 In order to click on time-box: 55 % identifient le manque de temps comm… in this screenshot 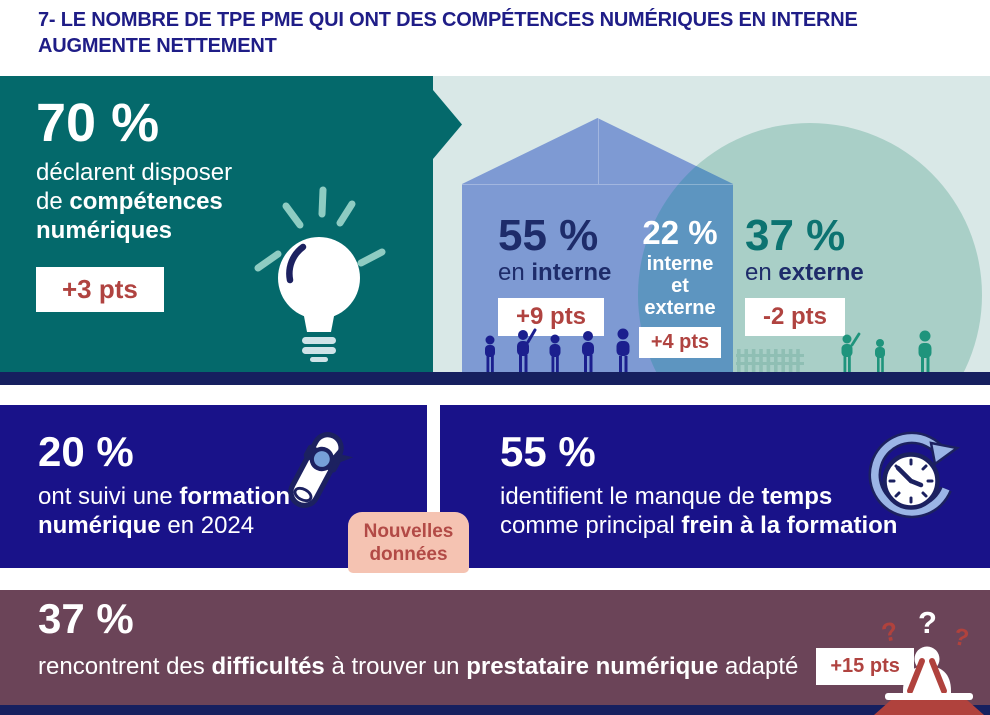, I will do `click(715, 486)`.